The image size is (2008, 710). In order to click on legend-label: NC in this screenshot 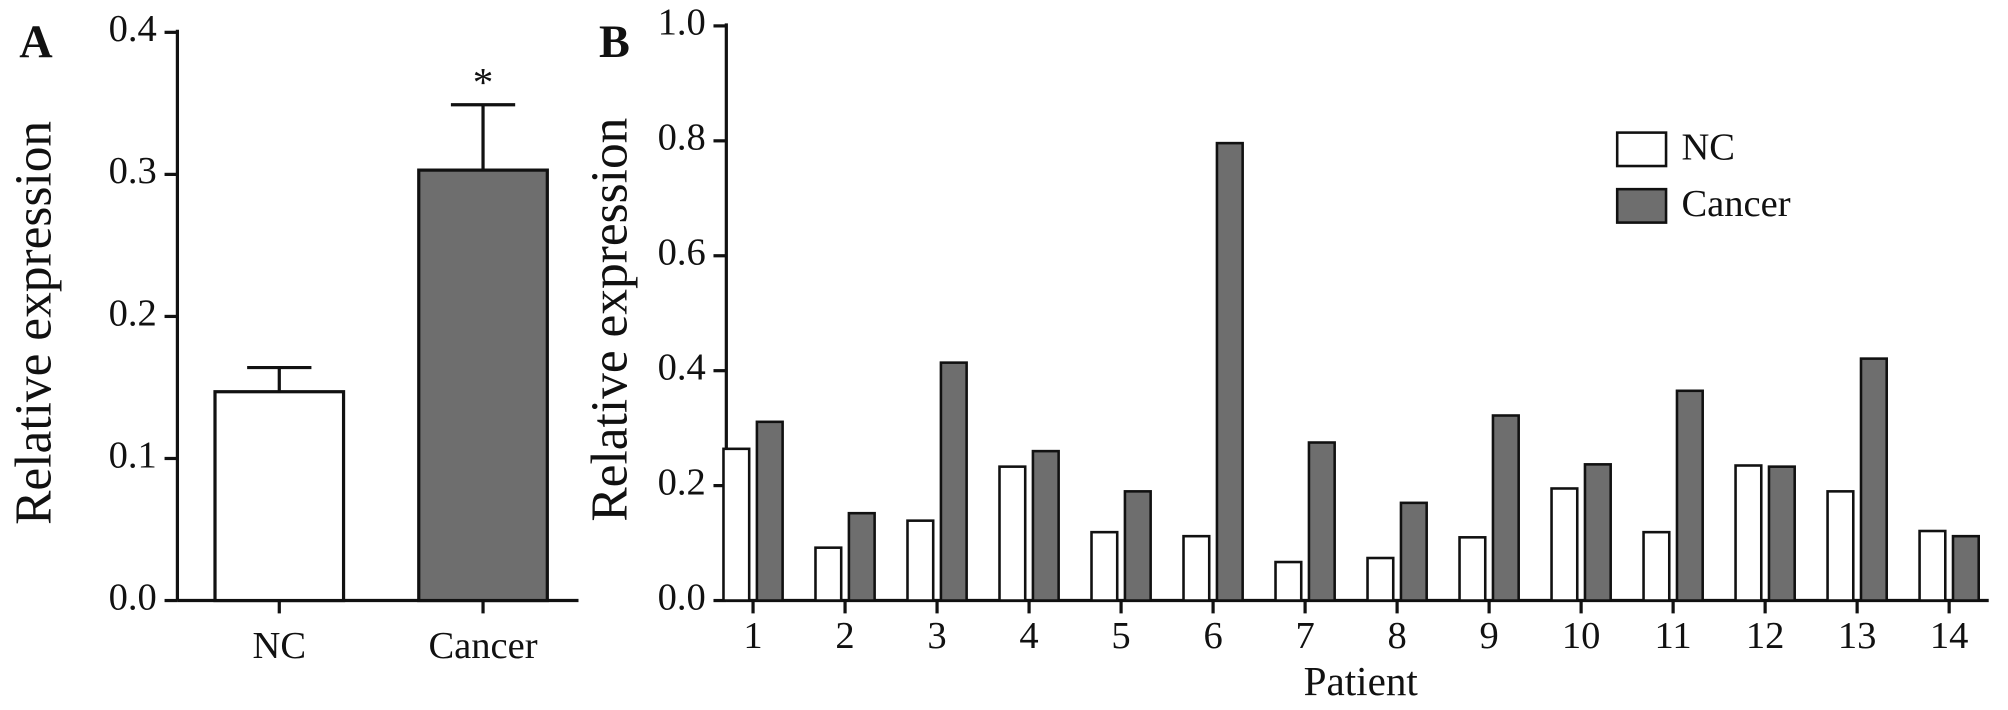, I will do `click(1708, 147)`.